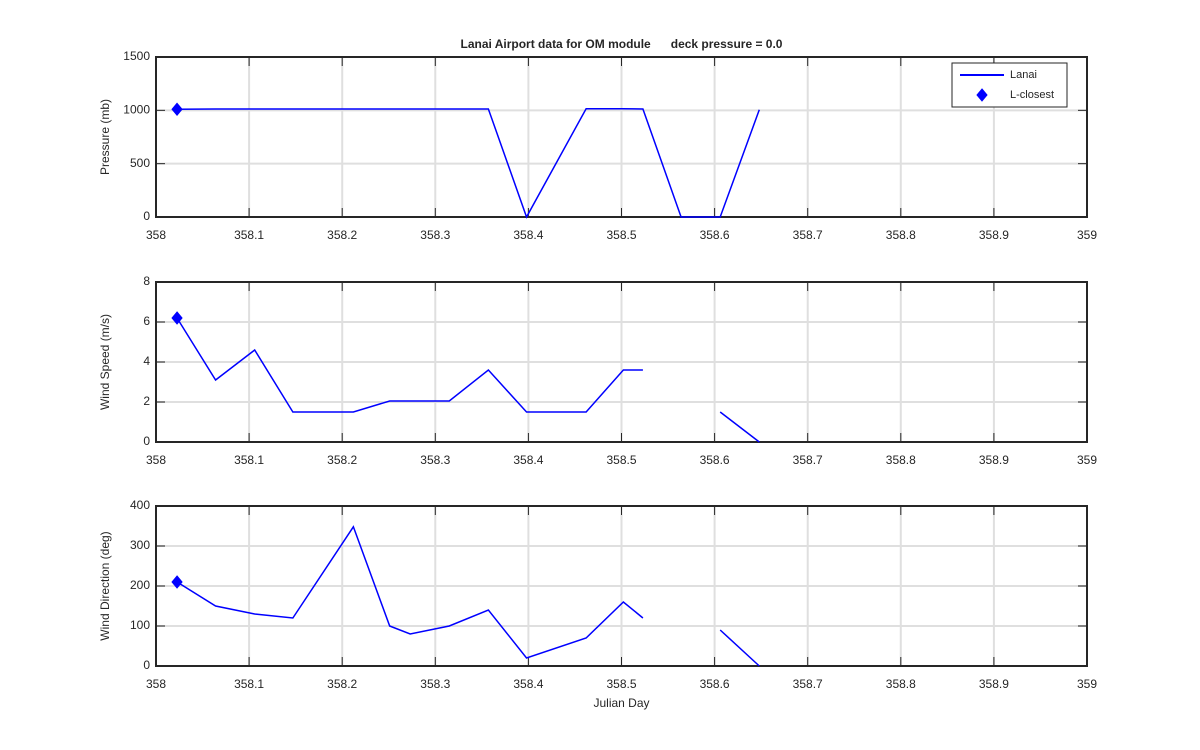 This screenshot has height=750, width=1200. Describe the element at coordinates (1032, 95) in the screenshot. I see `legend-label: L-closest` at that location.